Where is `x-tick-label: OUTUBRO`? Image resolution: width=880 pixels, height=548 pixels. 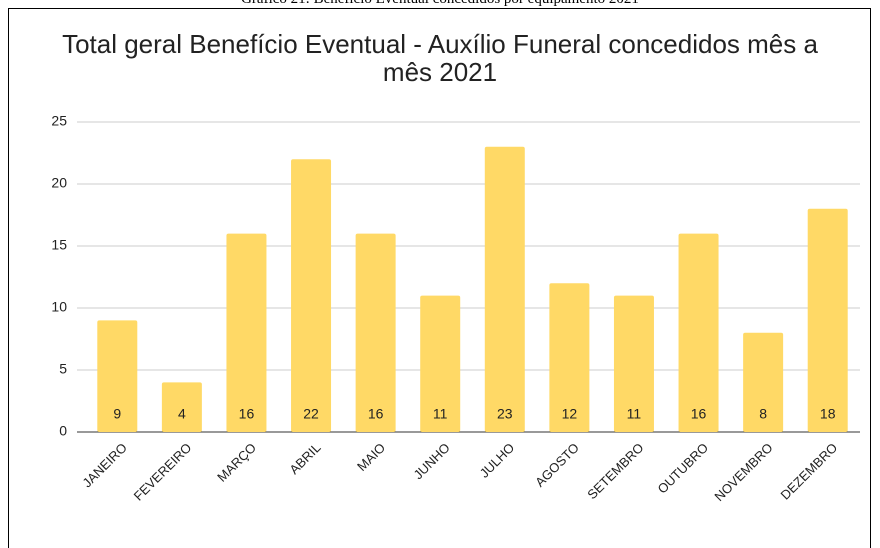 x-tick-label: OUTUBRO is located at coordinates (683, 468).